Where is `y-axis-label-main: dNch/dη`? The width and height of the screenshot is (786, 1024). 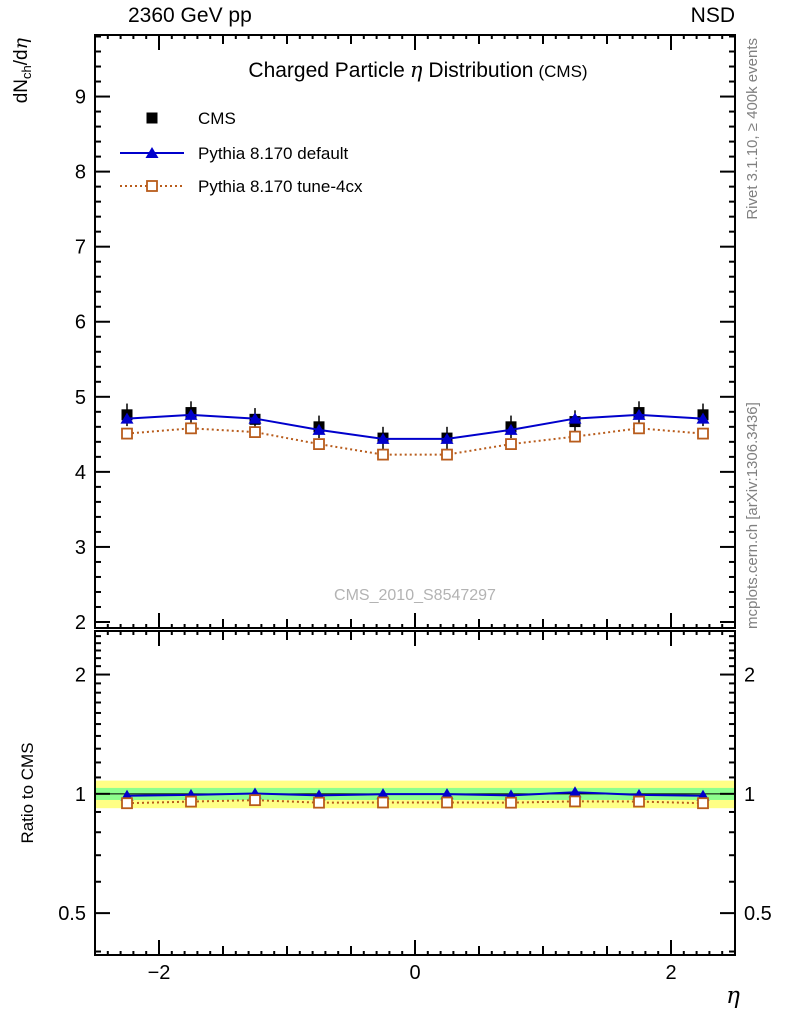
y-axis-label-main: dNch/dη is located at coordinates (22, 70).